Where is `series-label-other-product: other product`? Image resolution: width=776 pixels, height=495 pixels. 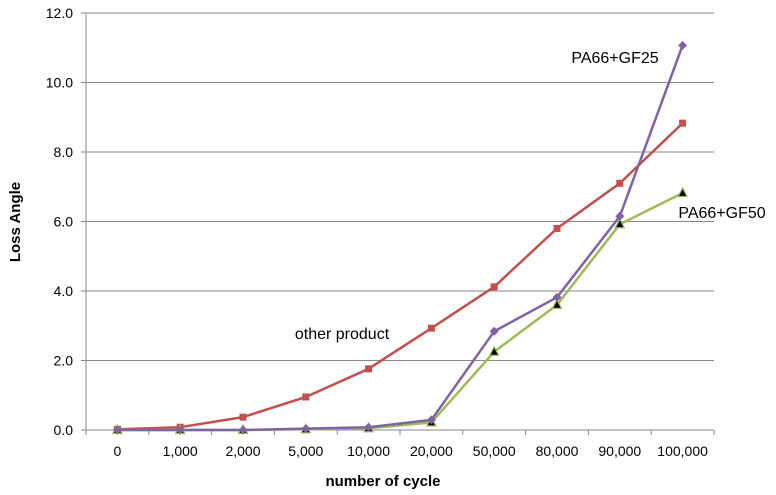
series-label-other-product: other product is located at coordinates (342, 334).